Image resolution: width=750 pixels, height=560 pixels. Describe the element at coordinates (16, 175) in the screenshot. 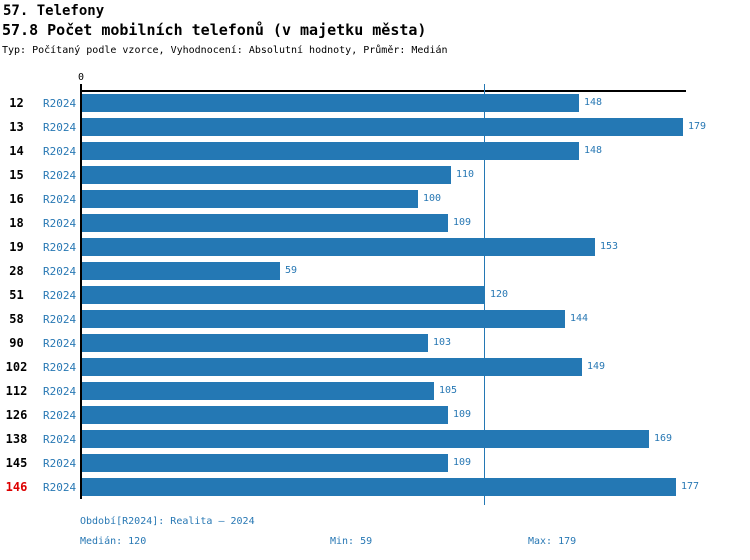

I see `row-id-label: 15` at that location.